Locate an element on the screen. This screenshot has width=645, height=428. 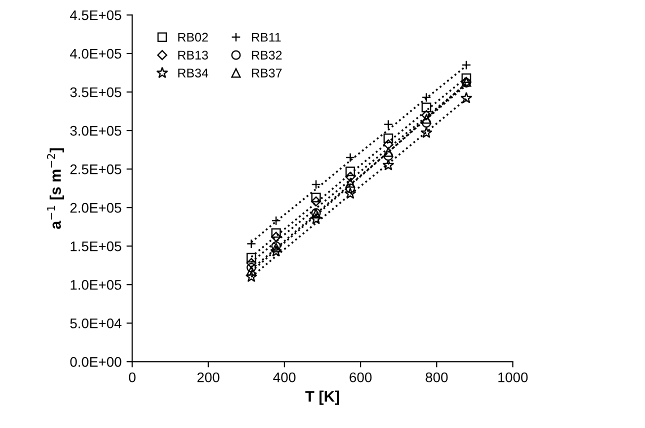
y-tick-label: 4.0E+05 is located at coordinates (96, 53).